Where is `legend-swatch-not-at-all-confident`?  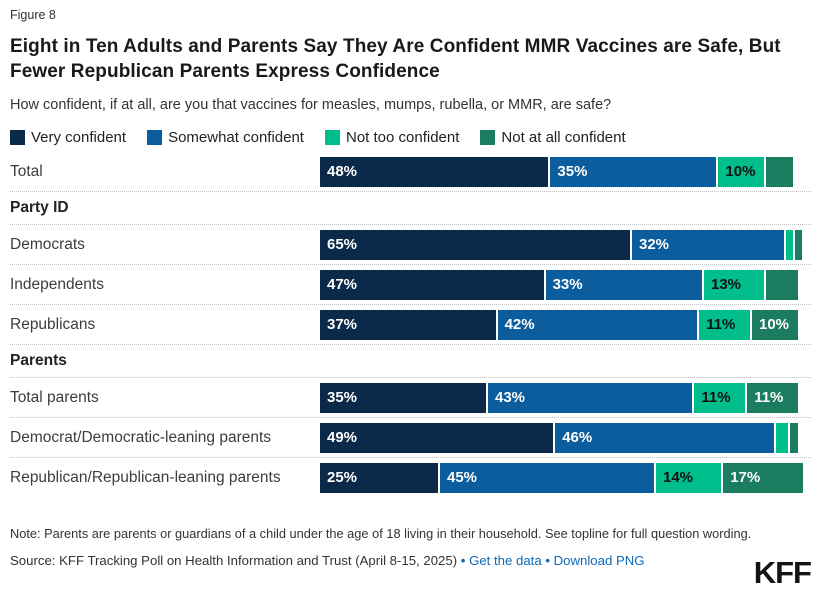
legend-swatch-not-at-all-confident is located at coordinates (488, 138).